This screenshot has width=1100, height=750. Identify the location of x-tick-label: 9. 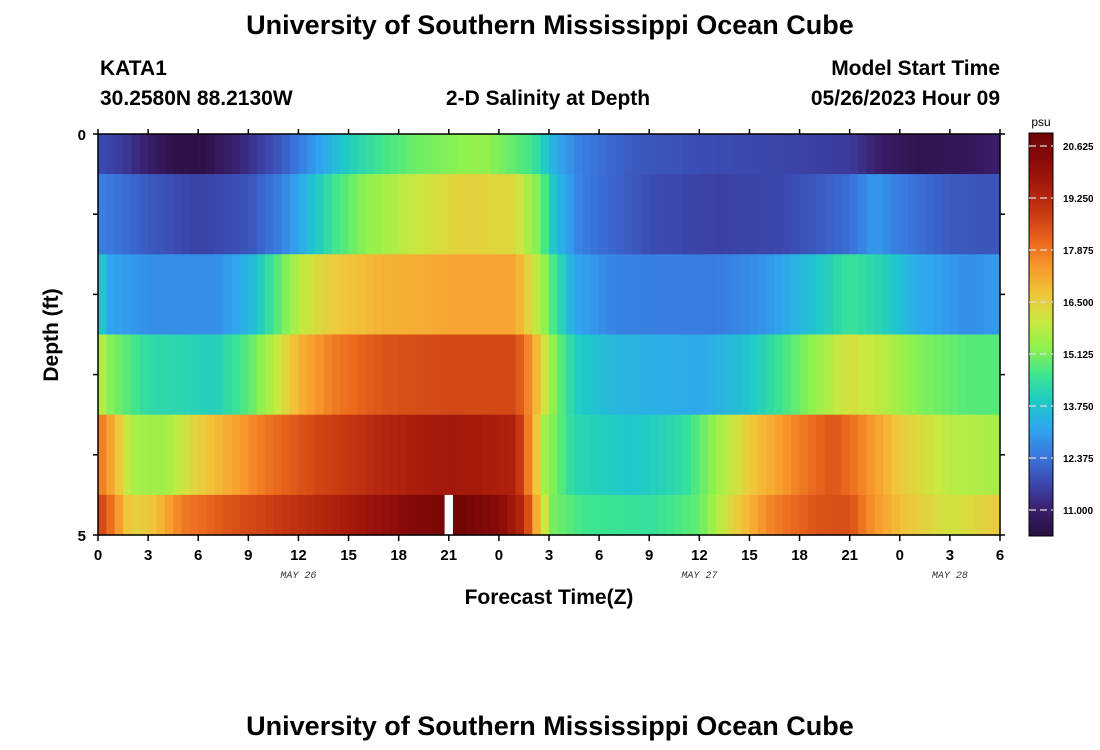
(649, 555).